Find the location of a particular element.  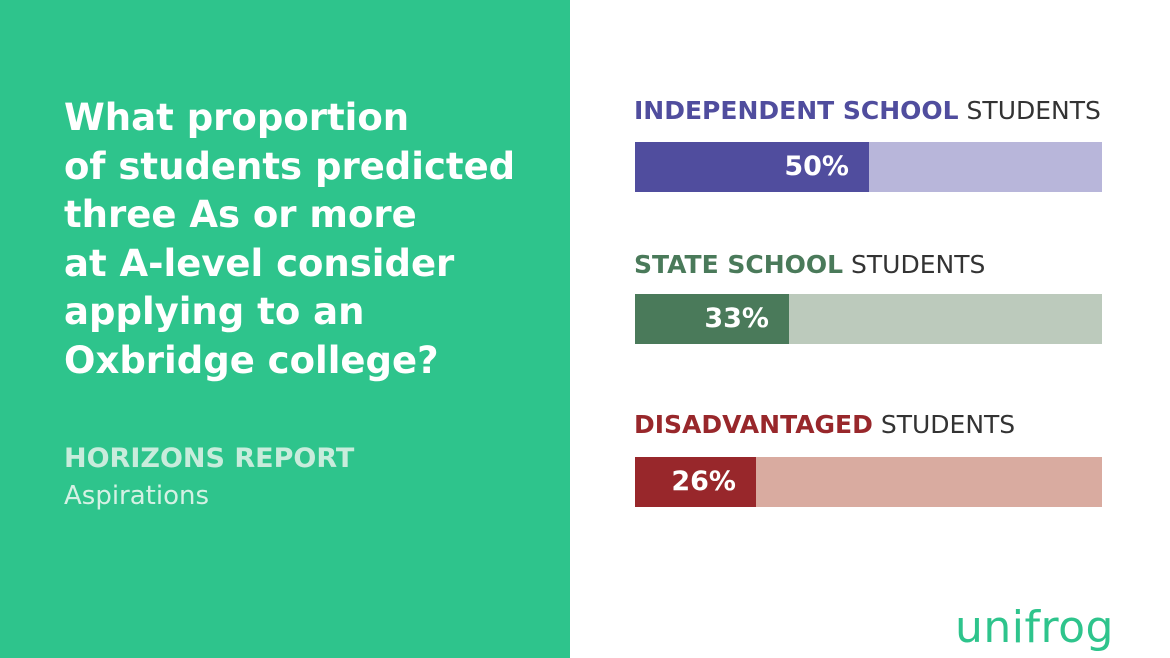

category-label: DISADVANTAGED STUDENTS is located at coordinates (824, 425).